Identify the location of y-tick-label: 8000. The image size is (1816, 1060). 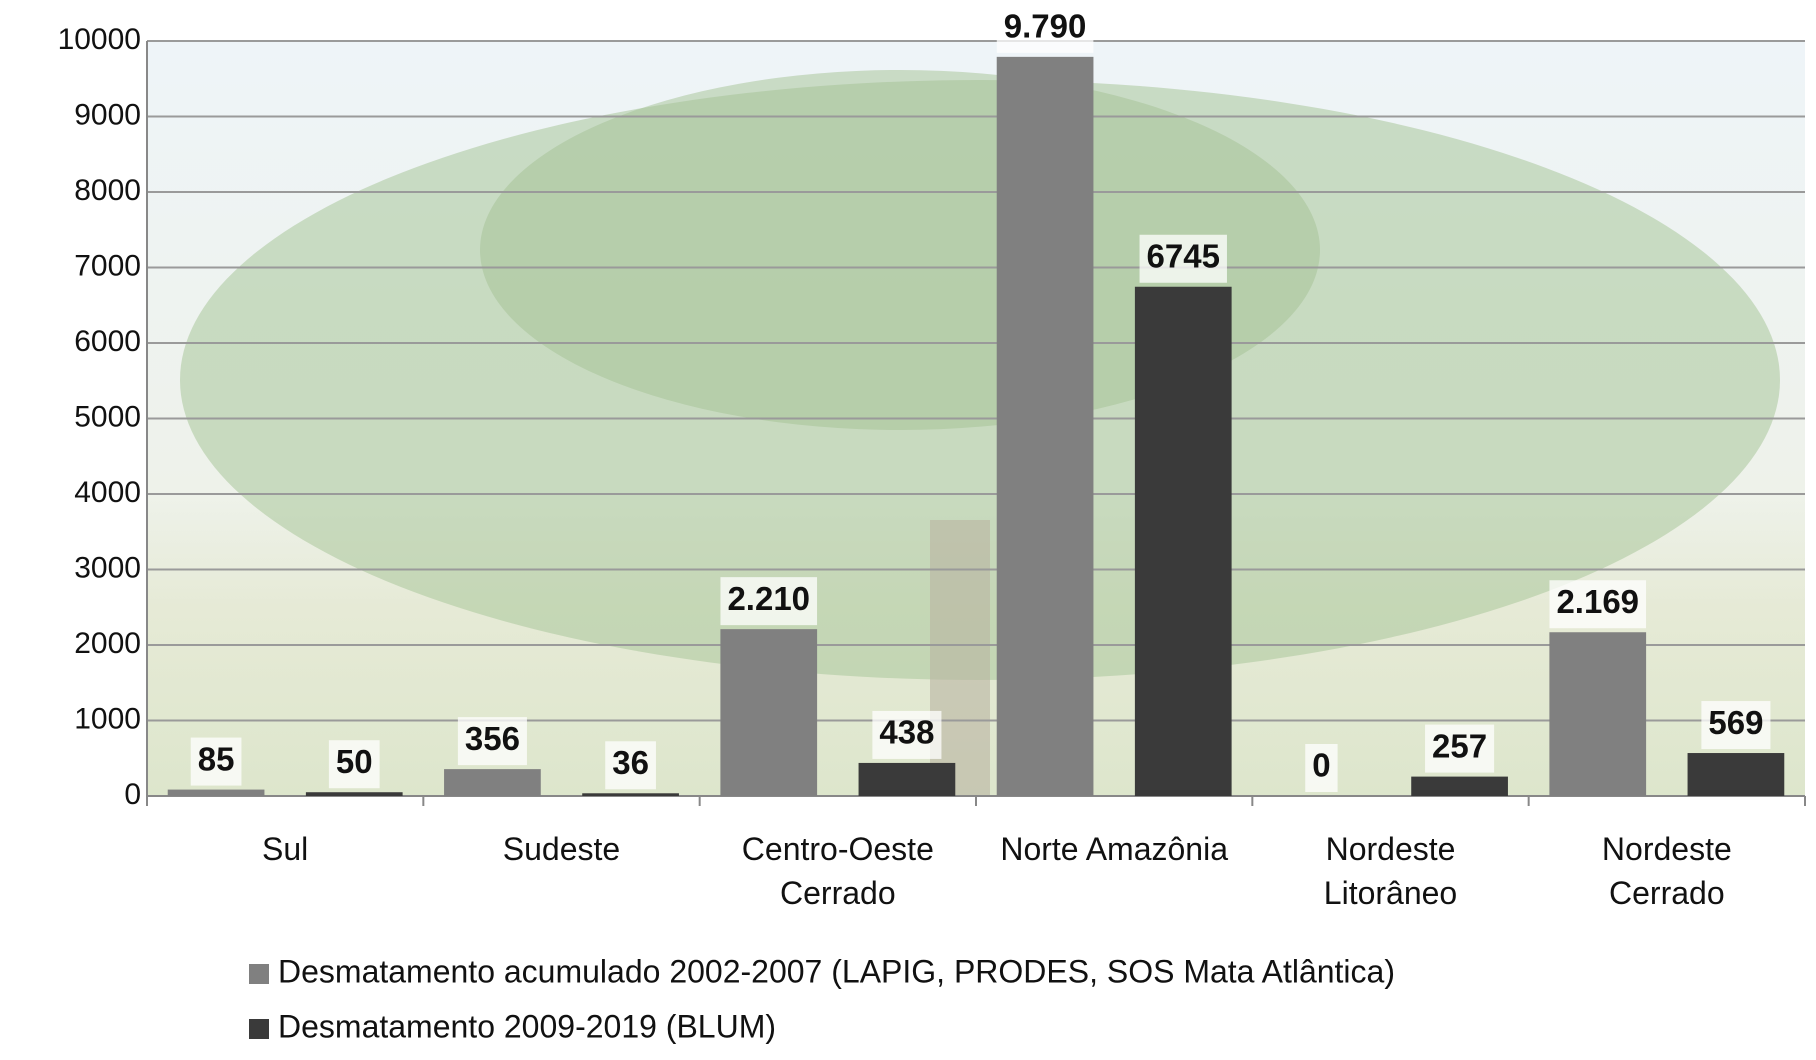
(107, 190).